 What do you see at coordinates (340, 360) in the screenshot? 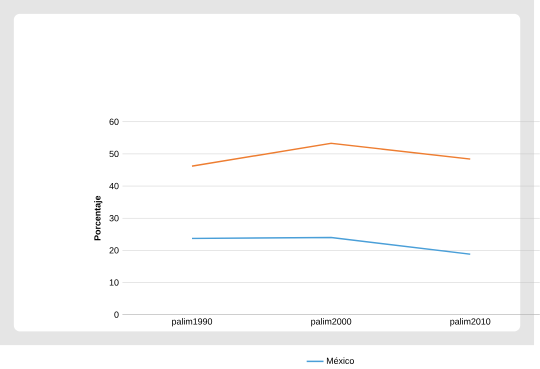
I see `legend-label: México` at bounding box center [340, 360].